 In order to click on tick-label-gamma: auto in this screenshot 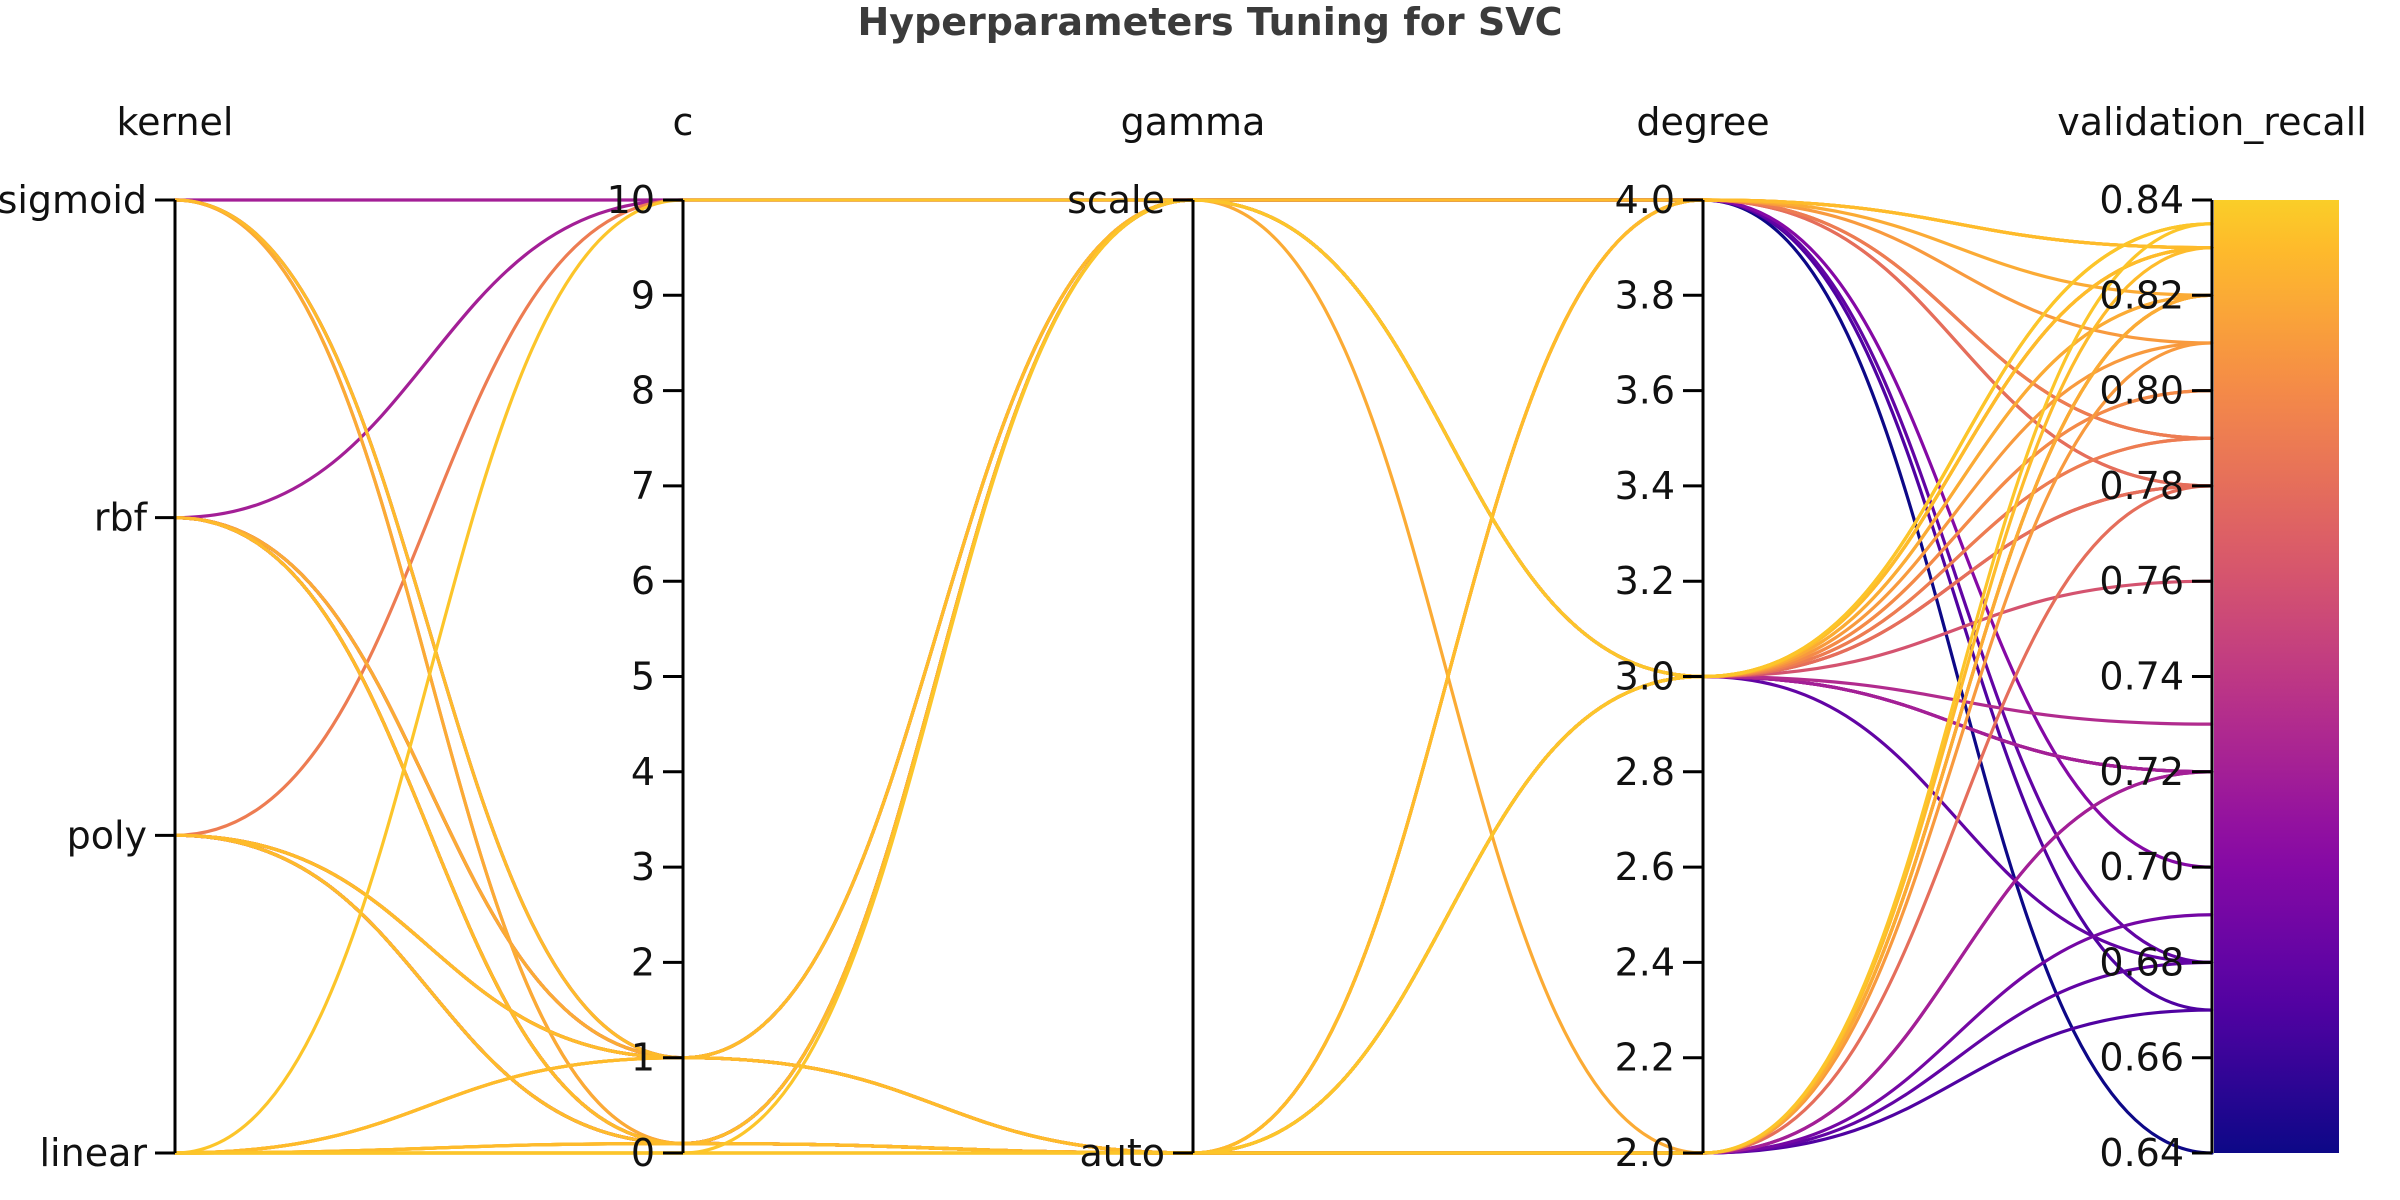, I will do `click(1122, 1153)`.